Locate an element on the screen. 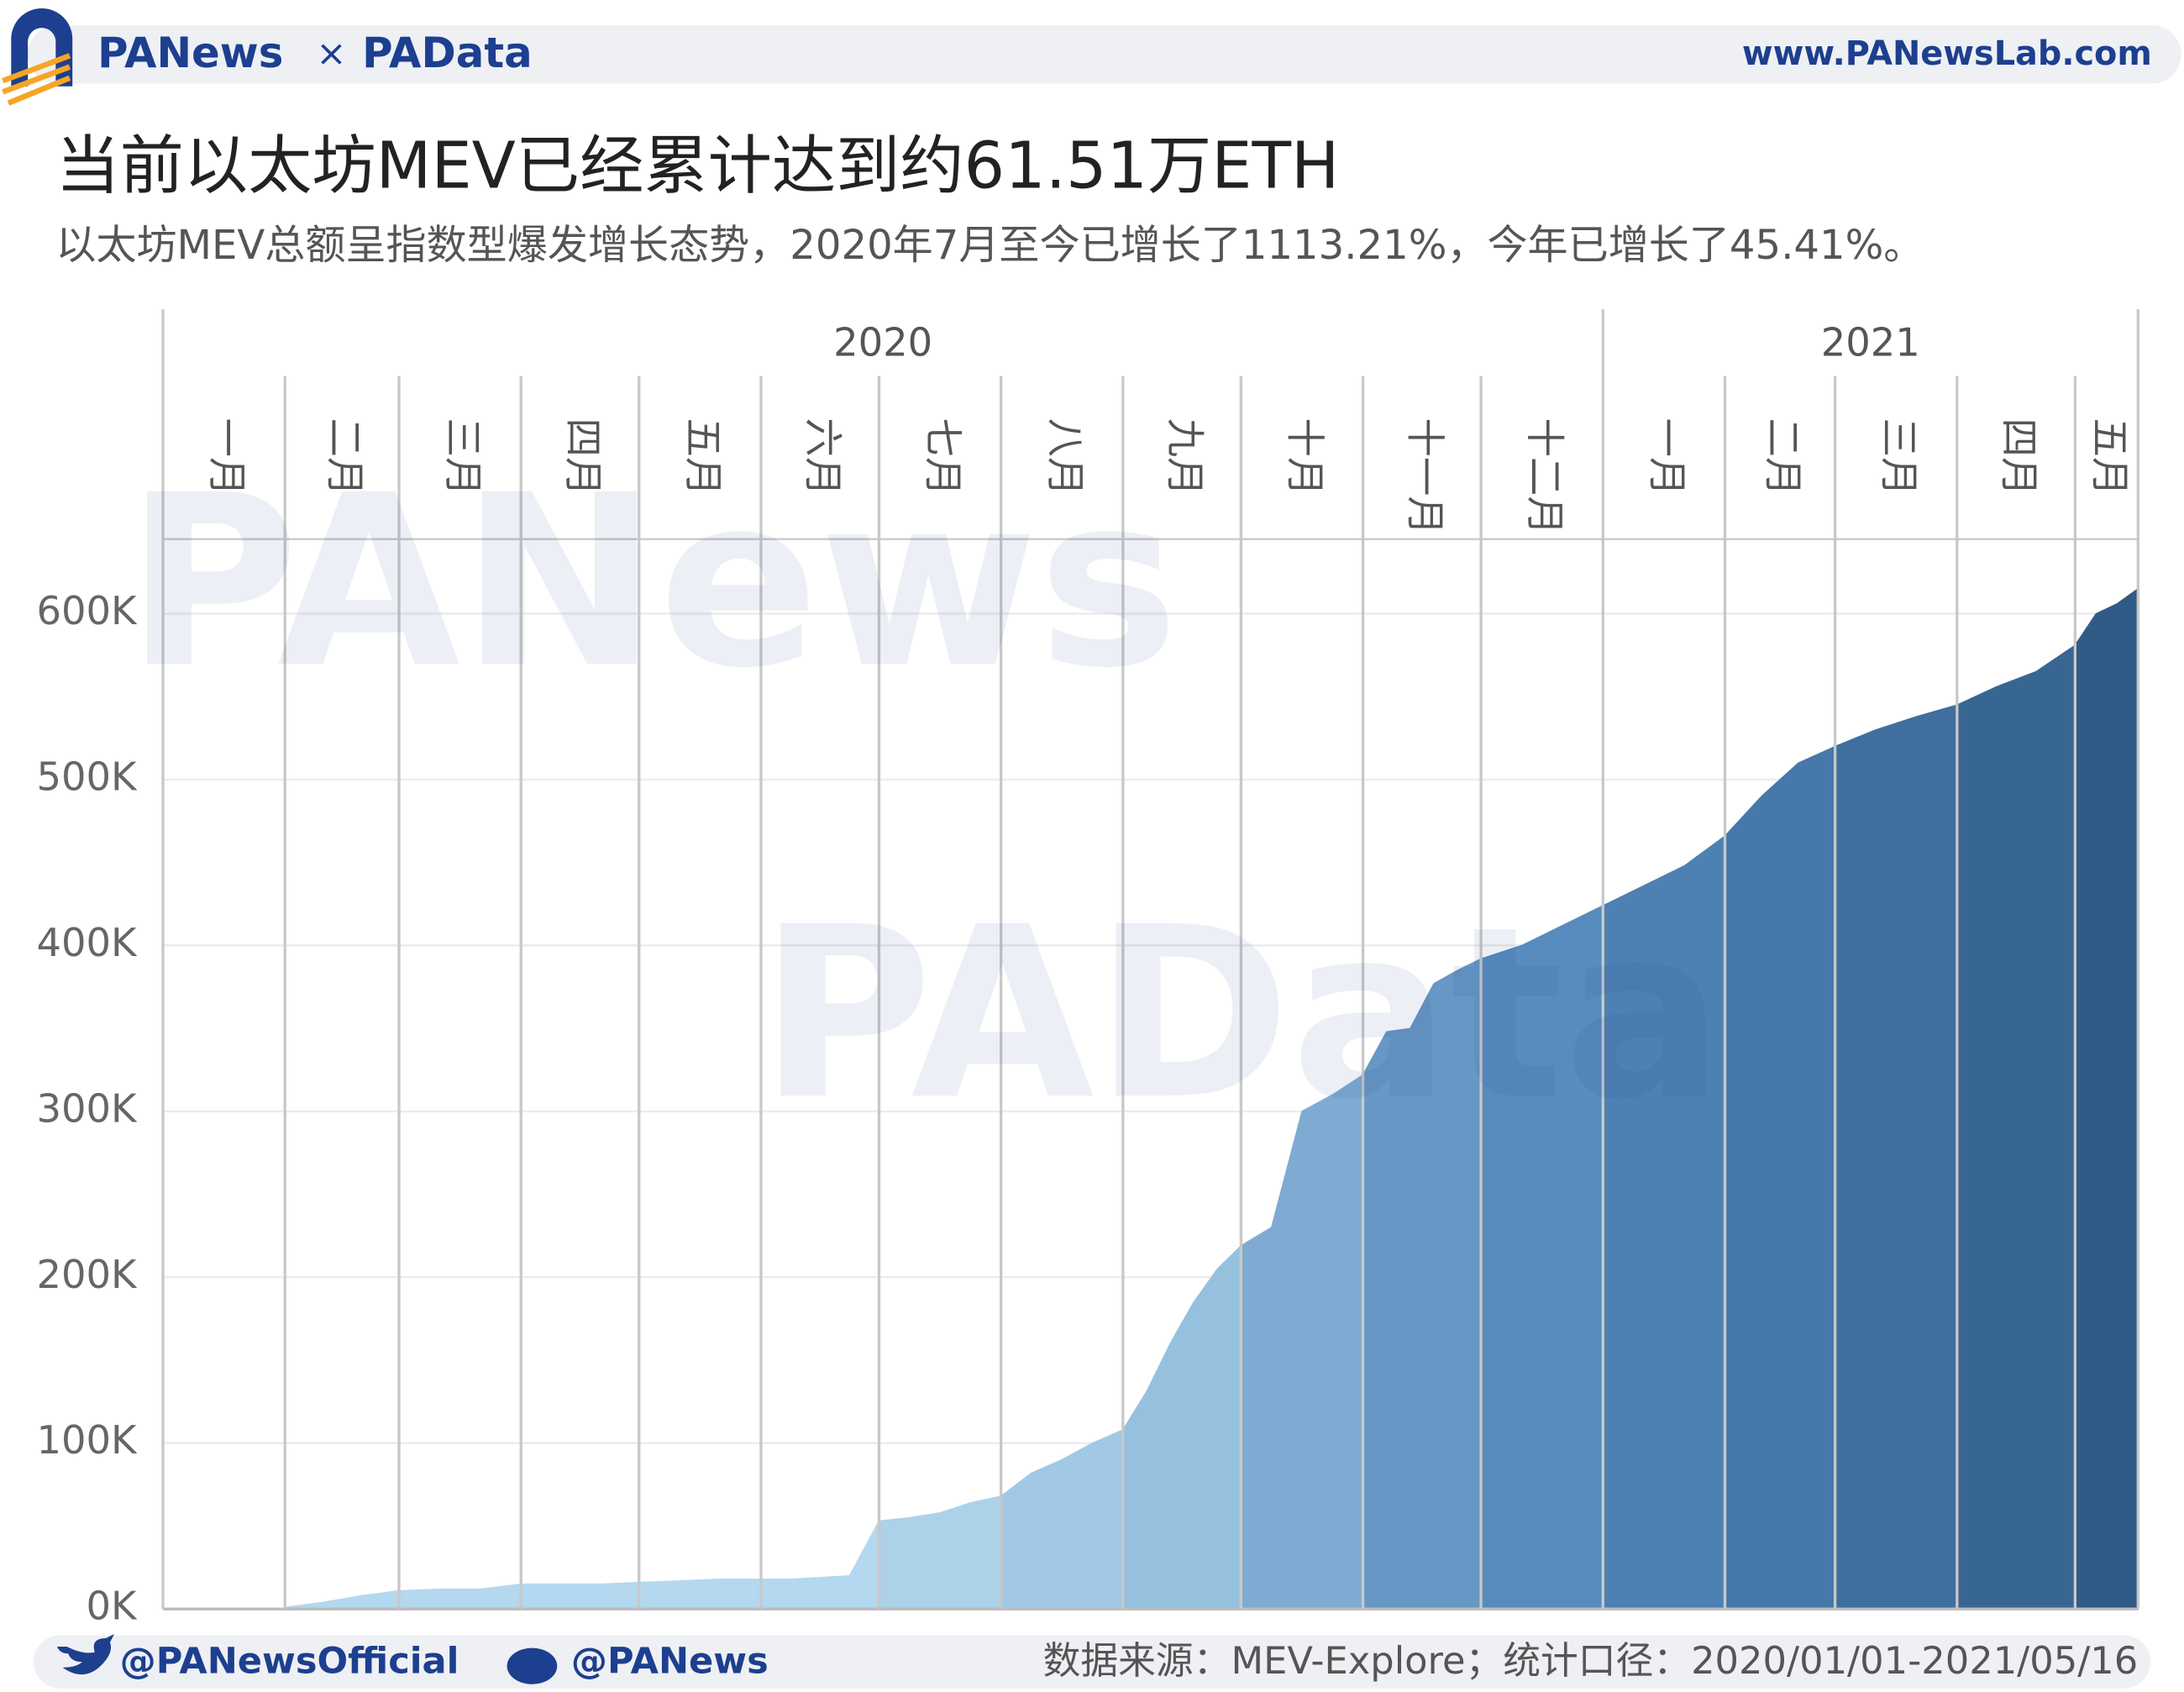 The image size is (2184, 1692). url: www.PANewsLab.com is located at coordinates (1947, 54).